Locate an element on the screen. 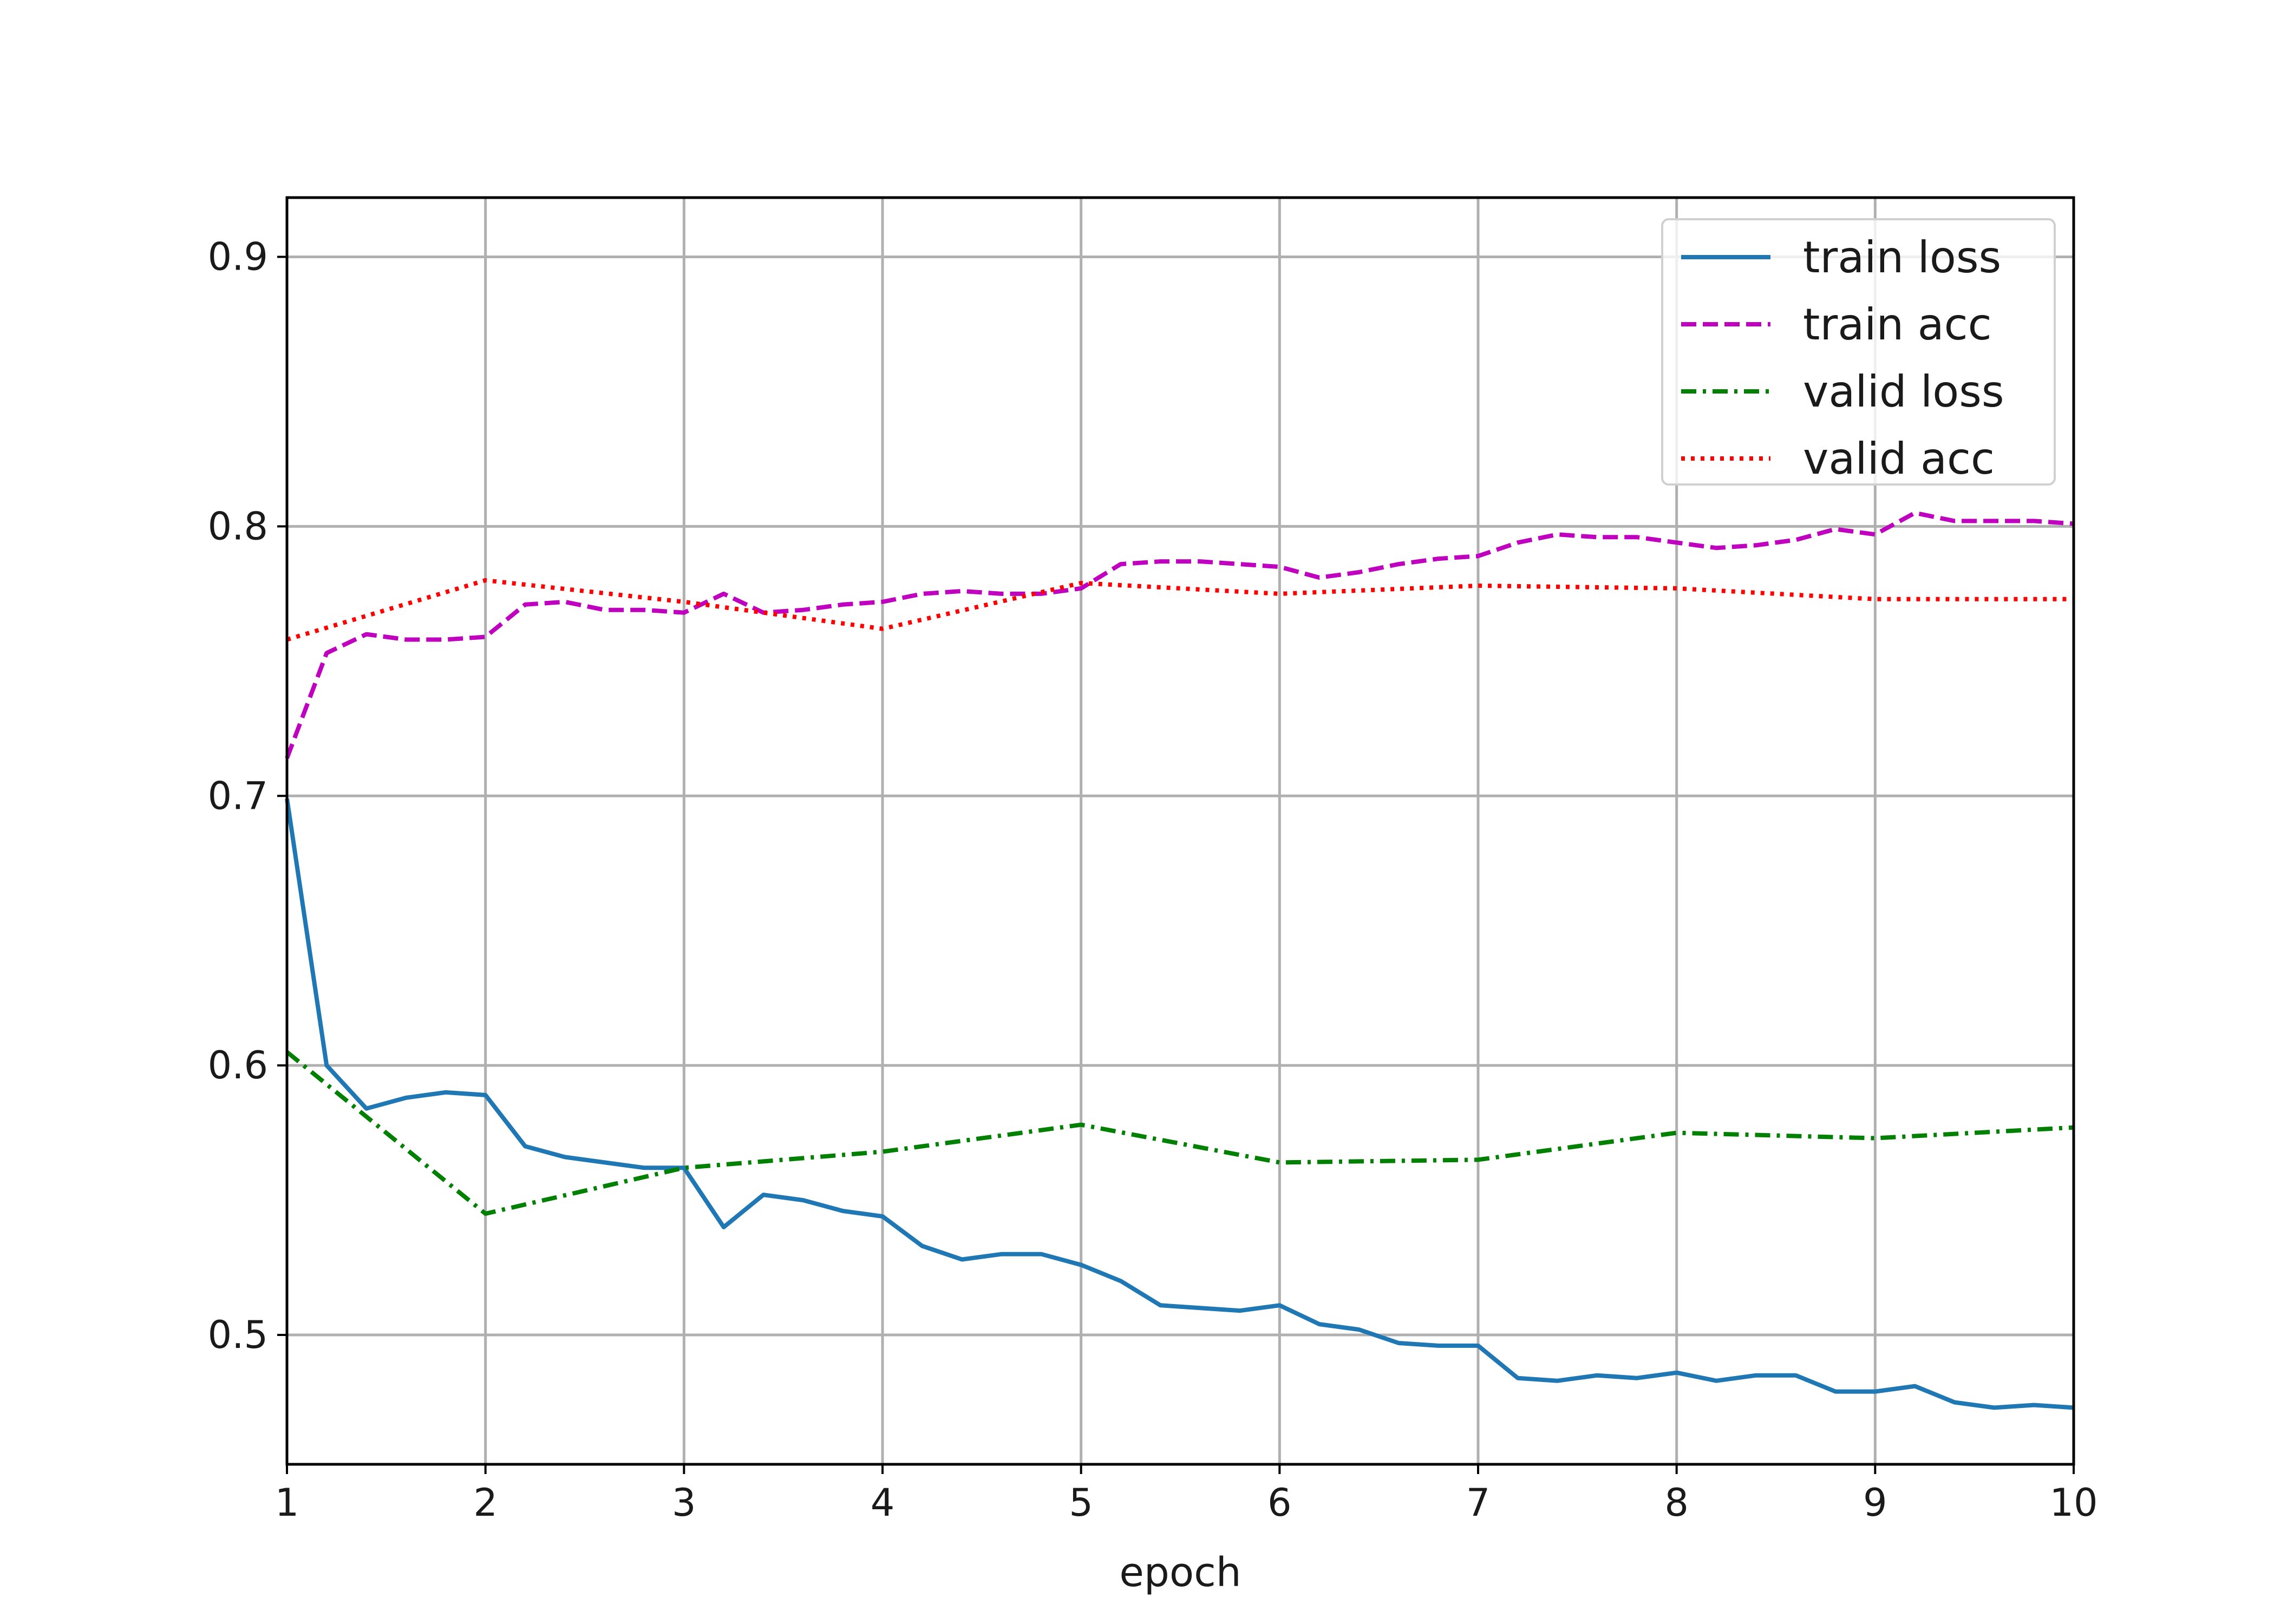 This screenshot has width=2274, height=1624. y-tick-label: 0.8 is located at coordinates (238, 526).